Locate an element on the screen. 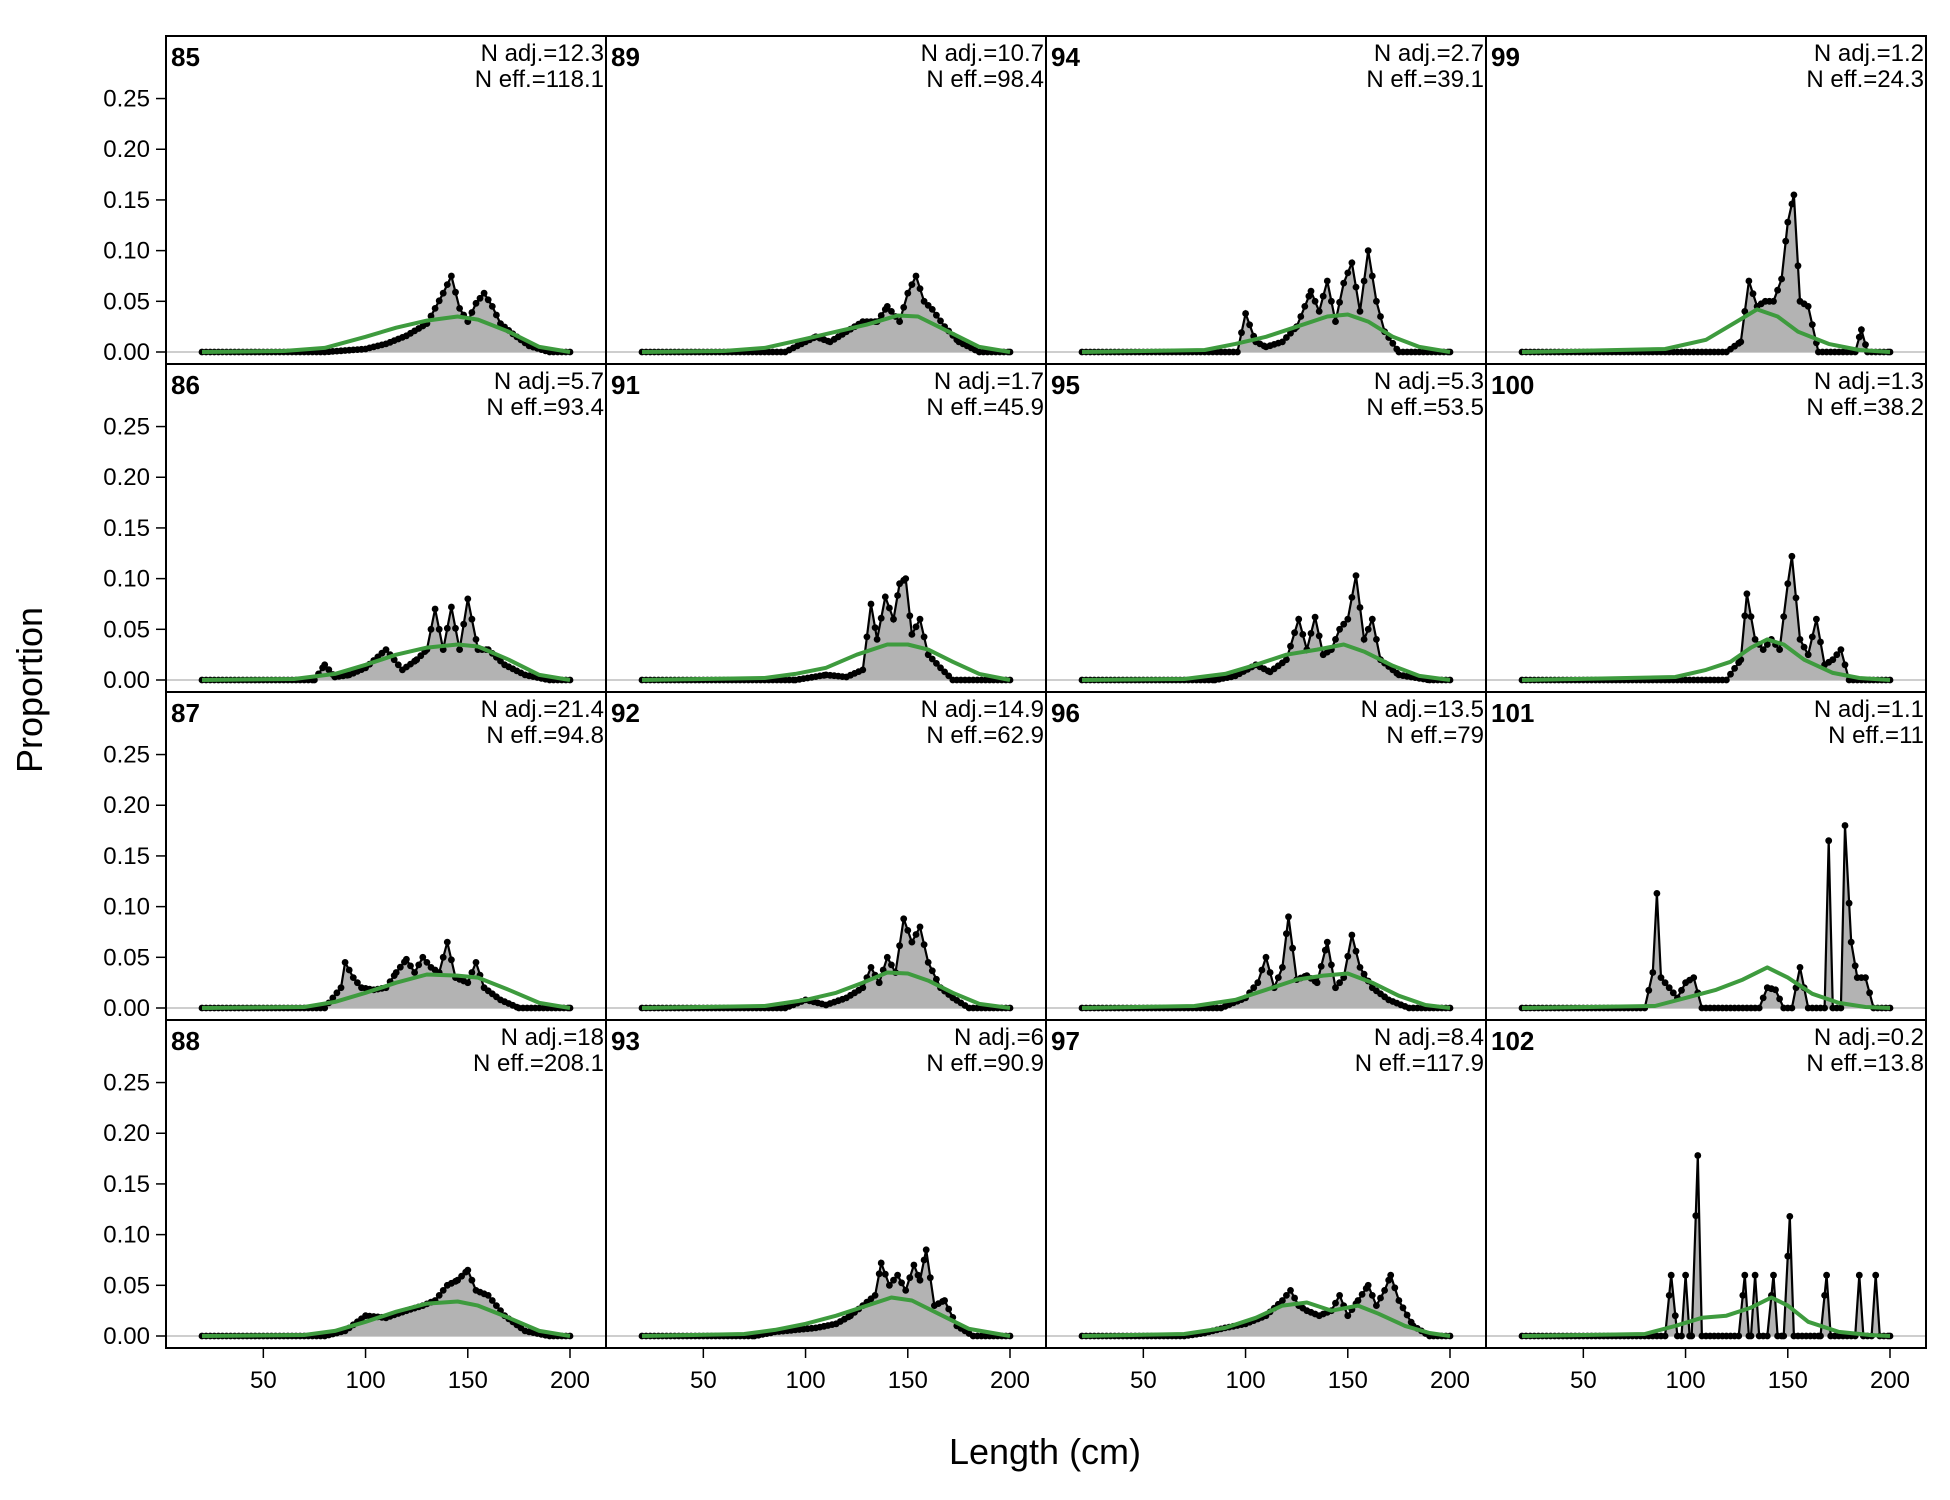 The height and width of the screenshot is (1500, 1950). x-tick-label: 100 is located at coordinates (366, 1380).